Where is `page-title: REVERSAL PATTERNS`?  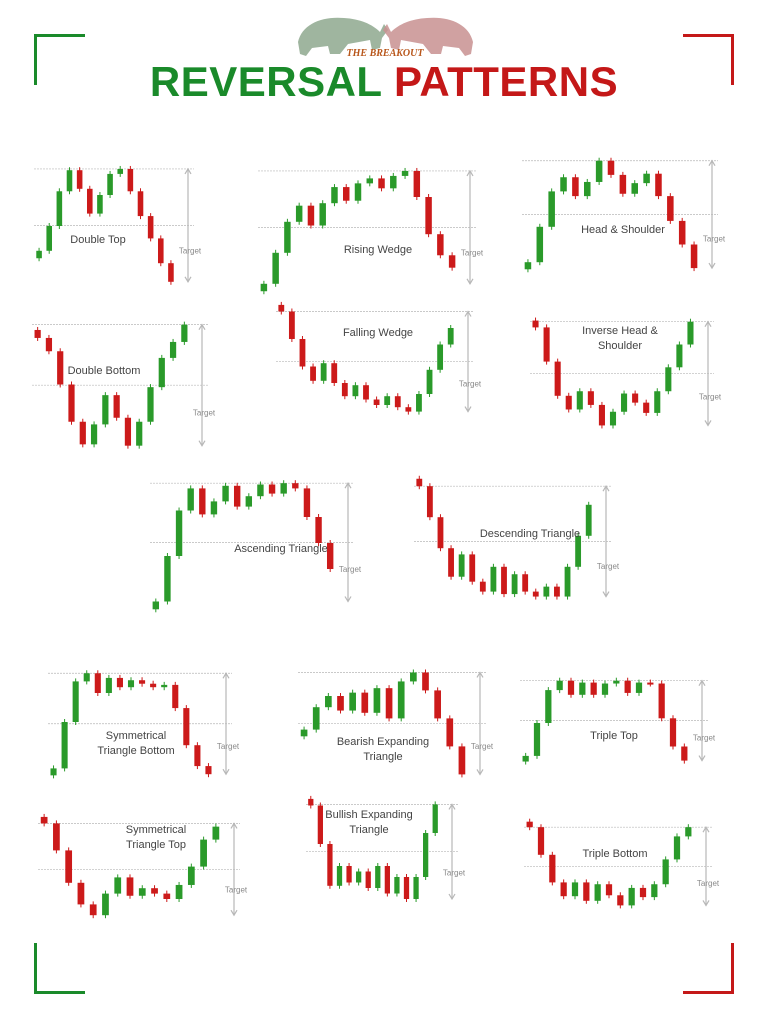
page-title: REVERSAL PATTERNS is located at coordinates (384, 82).